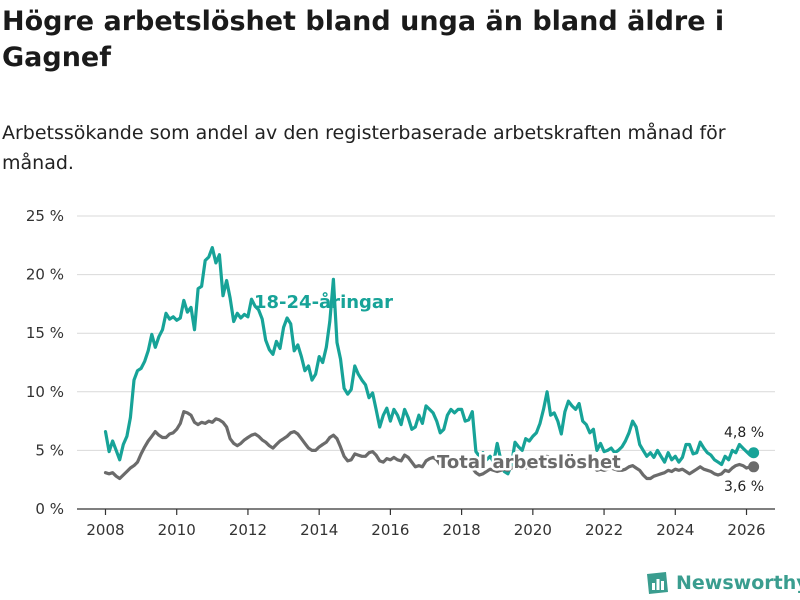  I want to click on end-value-label-total: 3,6 %, so click(744, 487).